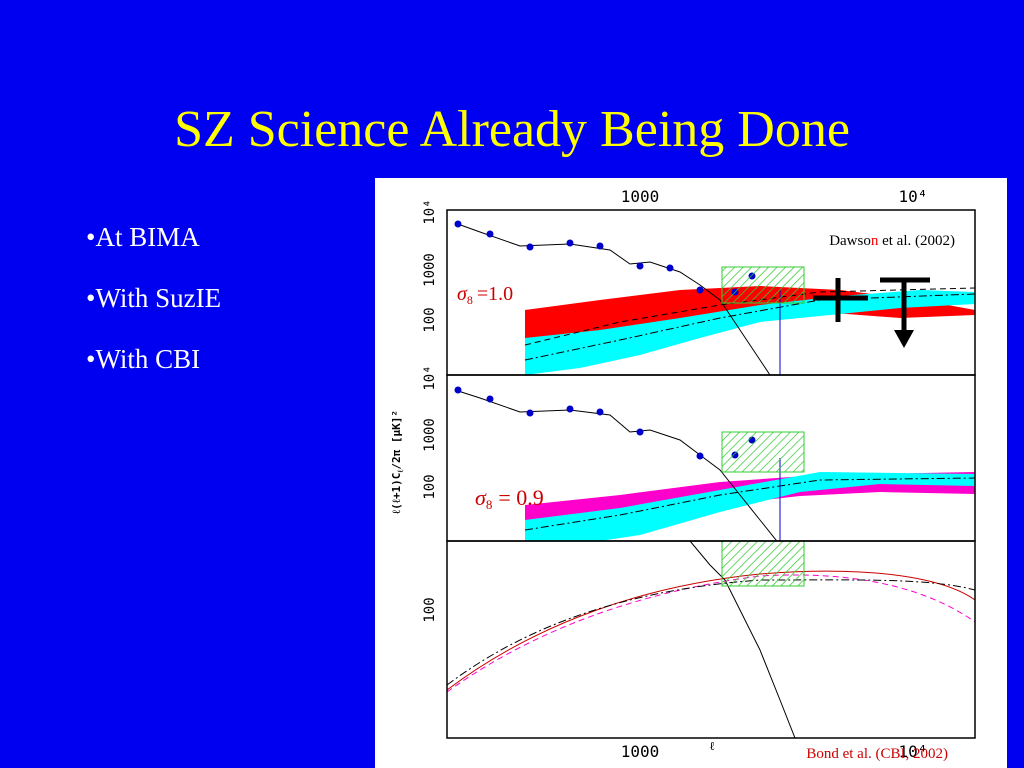 The width and height of the screenshot is (1024, 768). I want to click on slide-title: SZ Science Already Being Done, so click(512, 129).